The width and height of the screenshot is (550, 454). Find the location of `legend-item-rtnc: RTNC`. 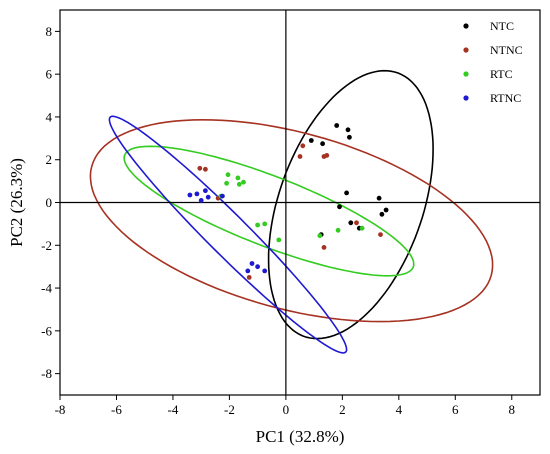

legend-item-rtnc: RTNC is located at coordinates (492, 98).